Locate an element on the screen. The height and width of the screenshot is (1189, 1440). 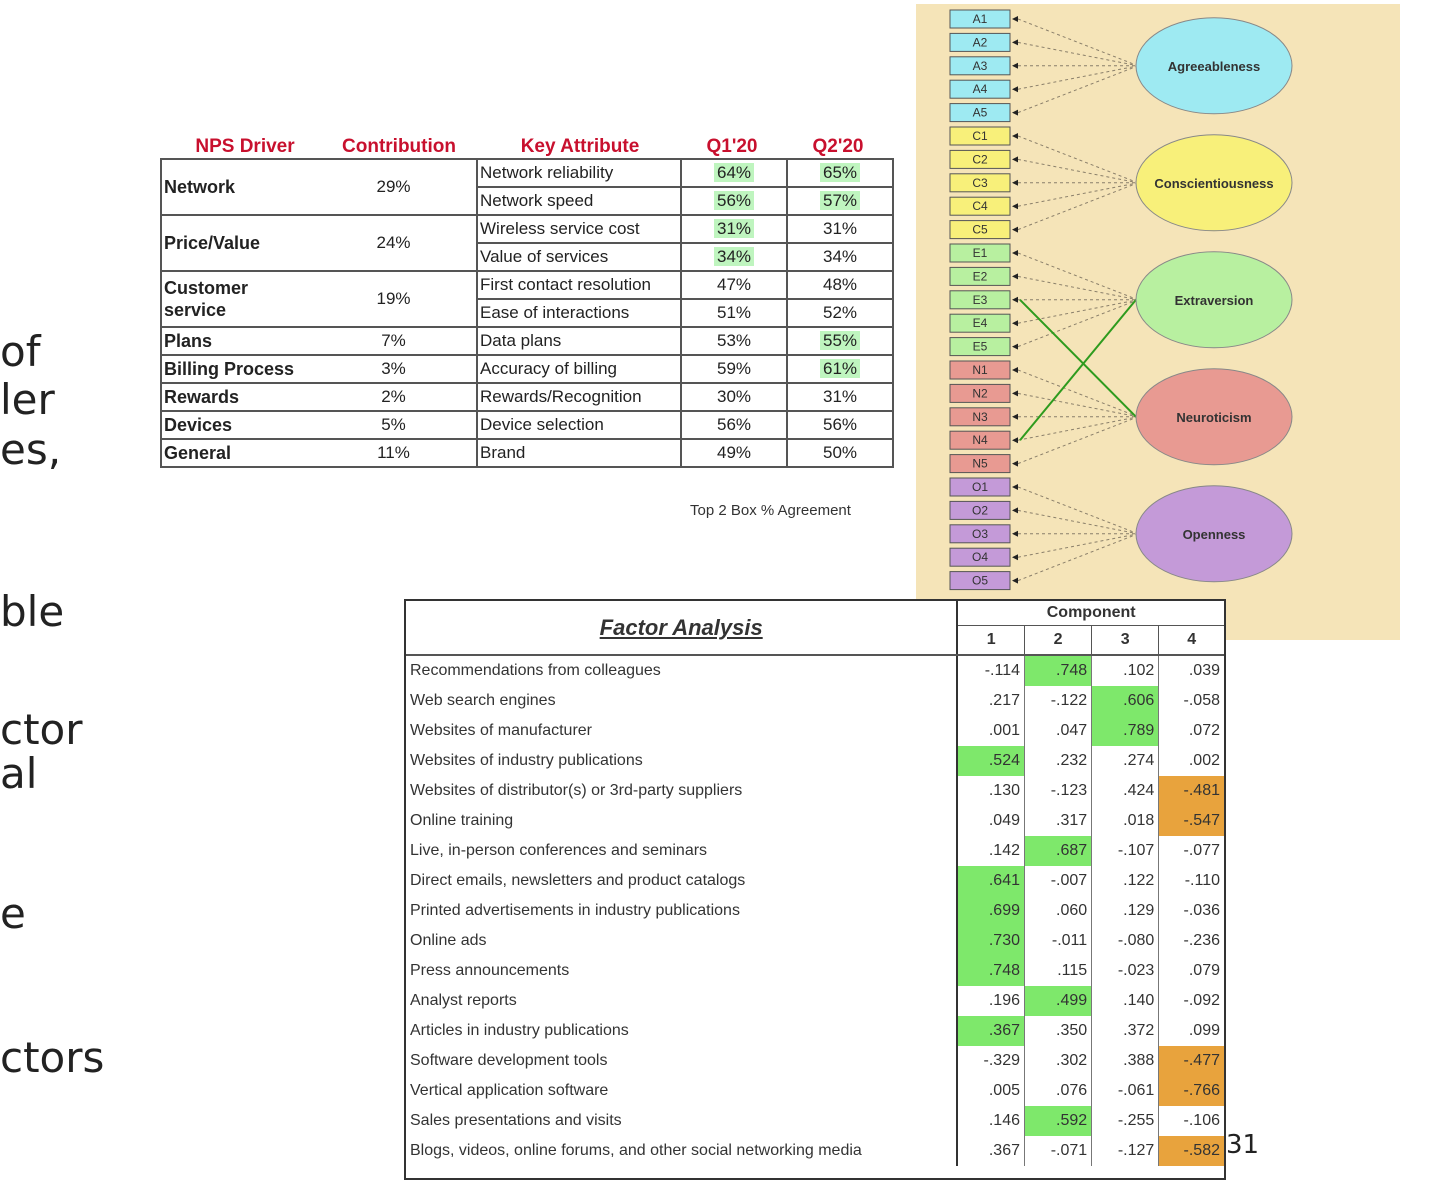
factor-loading-cell: .606 is located at coordinates (1125, 701).